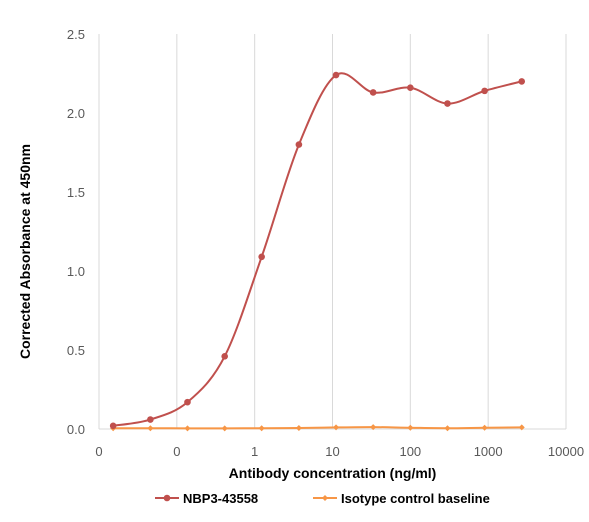 This screenshot has width=589, height=522. What do you see at coordinates (333, 473) in the screenshot?
I see `x-axis-title: Antibody concentration (ng/ml)` at bounding box center [333, 473].